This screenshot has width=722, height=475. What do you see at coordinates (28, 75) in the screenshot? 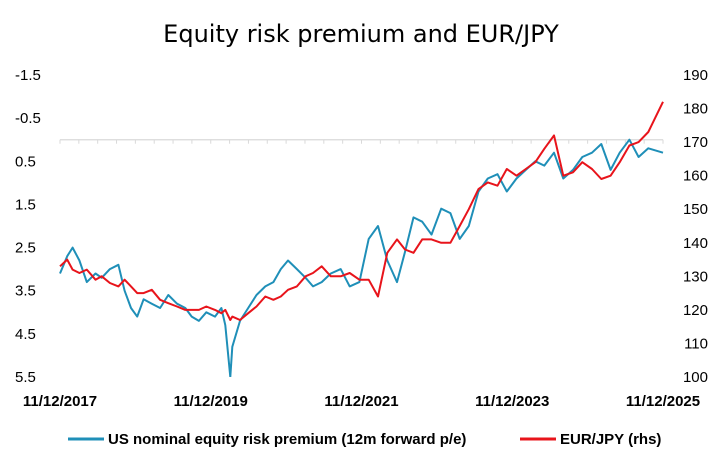
I see `y-left-tick-label: -1.5` at bounding box center [28, 75].